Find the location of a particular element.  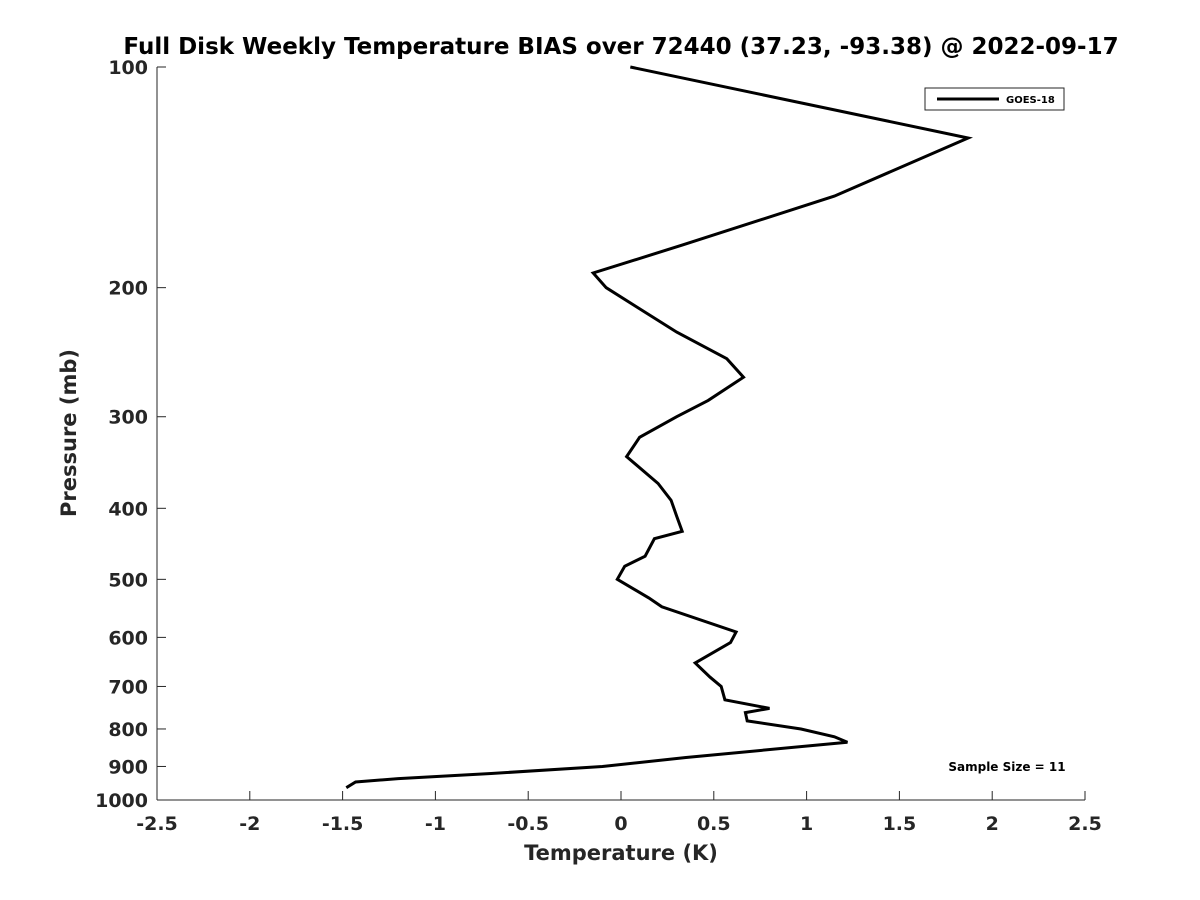

x-tick-label: -1.5 is located at coordinates (343, 824).